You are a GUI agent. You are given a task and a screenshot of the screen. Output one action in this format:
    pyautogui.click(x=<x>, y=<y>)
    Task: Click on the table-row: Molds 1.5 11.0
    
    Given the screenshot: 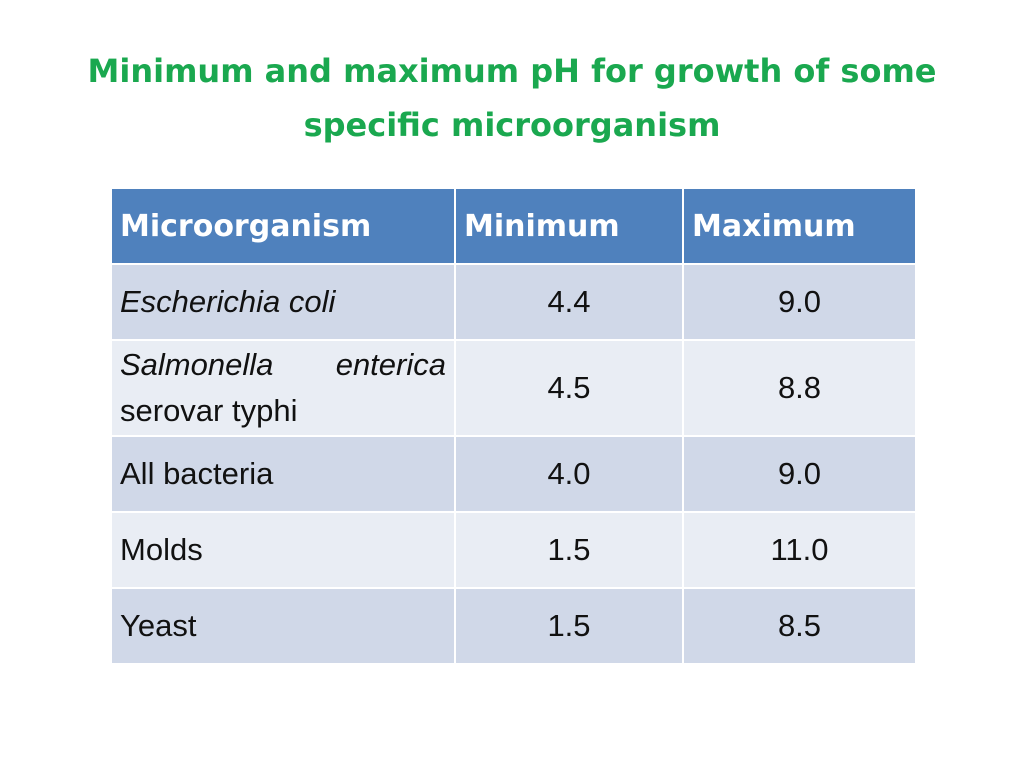 What is the action you would take?
    pyautogui.click(x=513, y=550)
    